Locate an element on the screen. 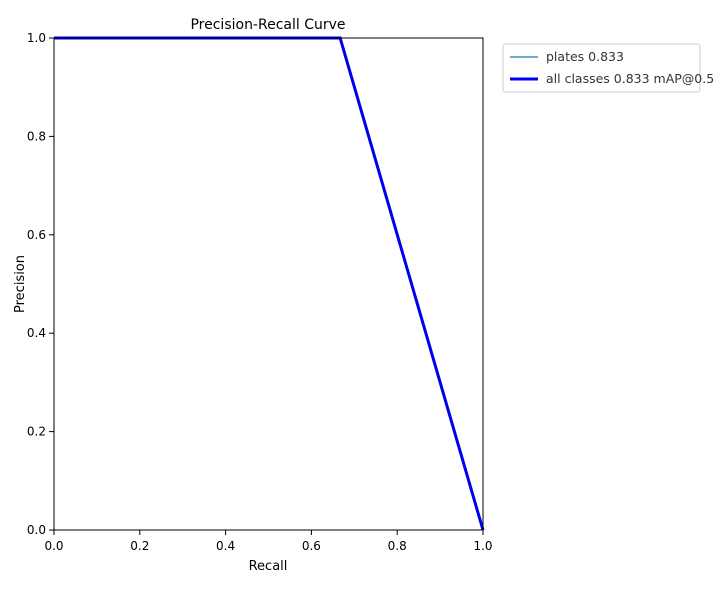 This screenshot has height=590, width=720. x-tick-label: 0.6 is located at coordinates (311, 546).